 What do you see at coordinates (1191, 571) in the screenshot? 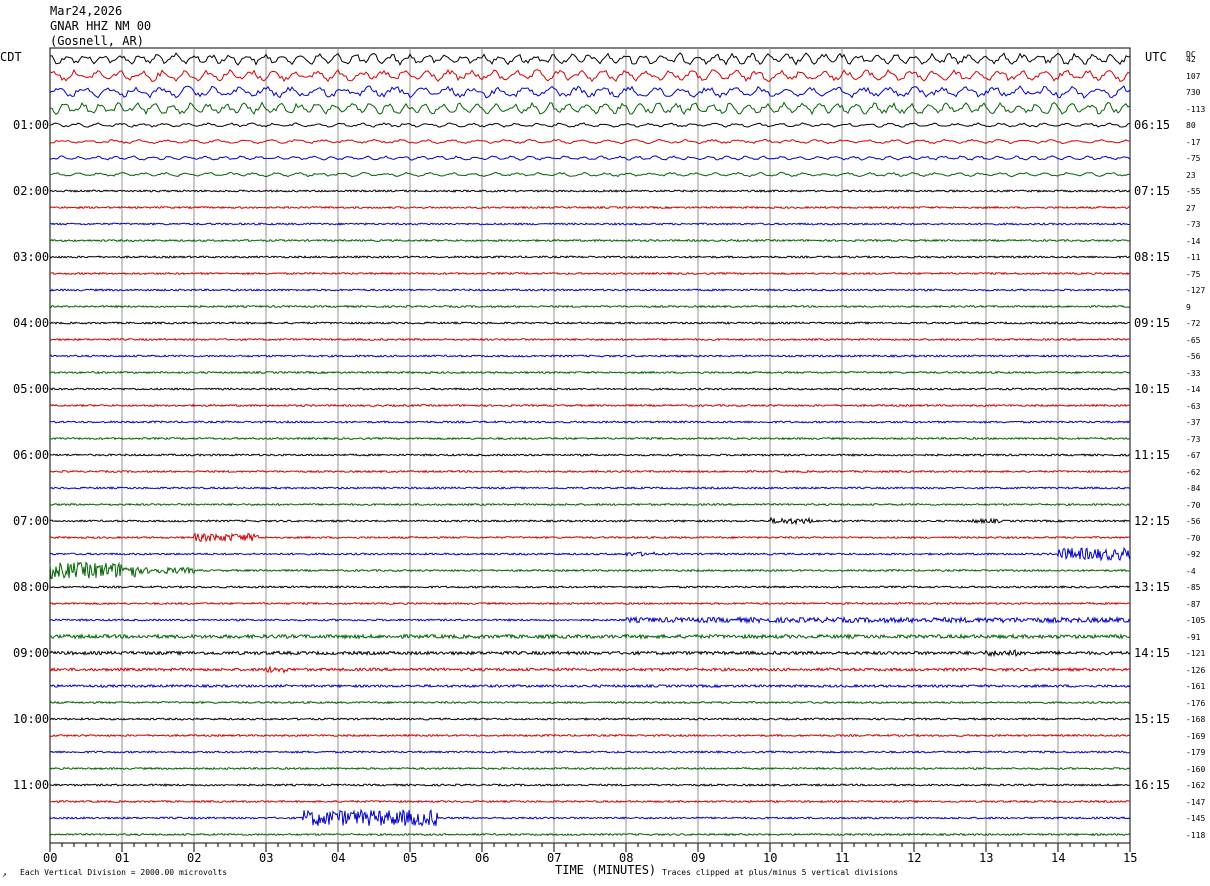
I see `dc-offset-label: -4` at bounding box center [1191, 571].